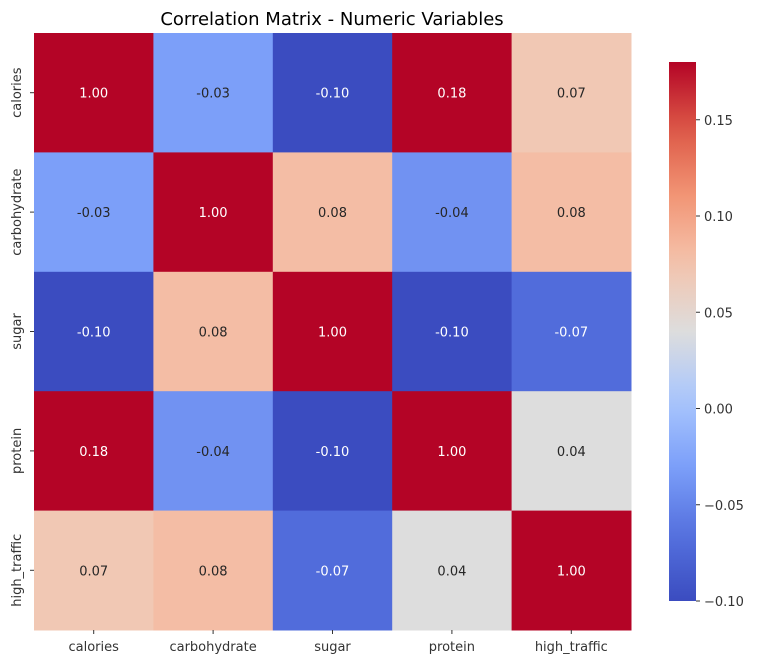 This screenshot has height=664, width=757. Describe the element at coordinates (724, 506) in the screenshot. I see `colorbar-tick-label: −0.05` at that location.